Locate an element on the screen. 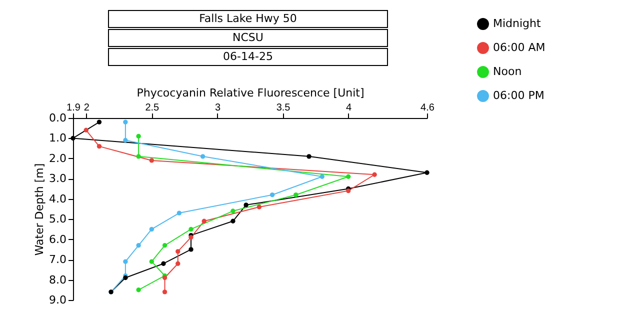  x-tick-label: 3.5 is located at coordinates (283, 108).